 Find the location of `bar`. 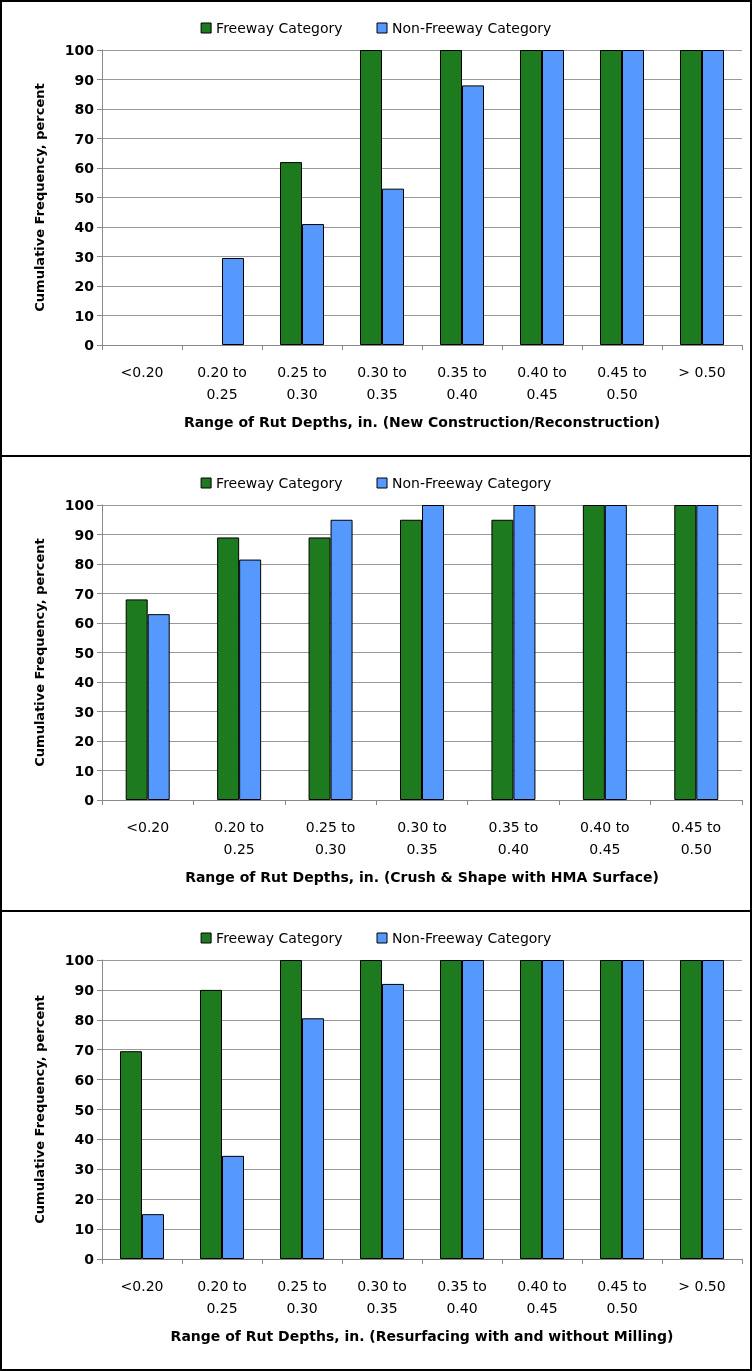

bar is located at coordinates (233, 301).